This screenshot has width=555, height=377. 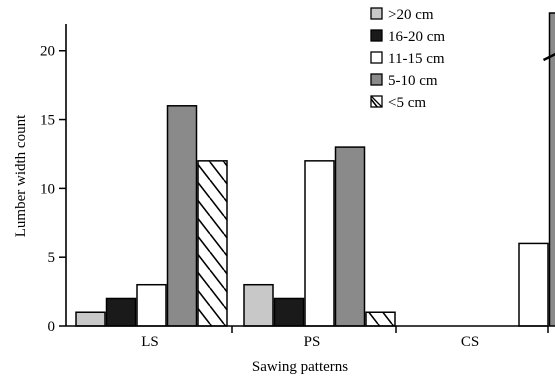 I want to click on bar-ls-11-15-cm, so click(x=151, y=305).